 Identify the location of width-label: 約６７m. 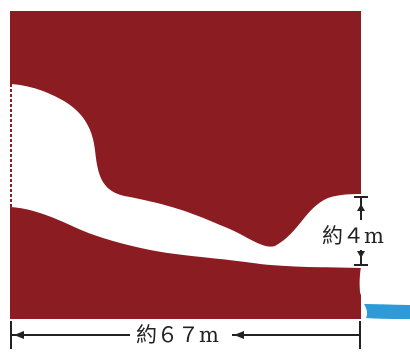
(177, 335).